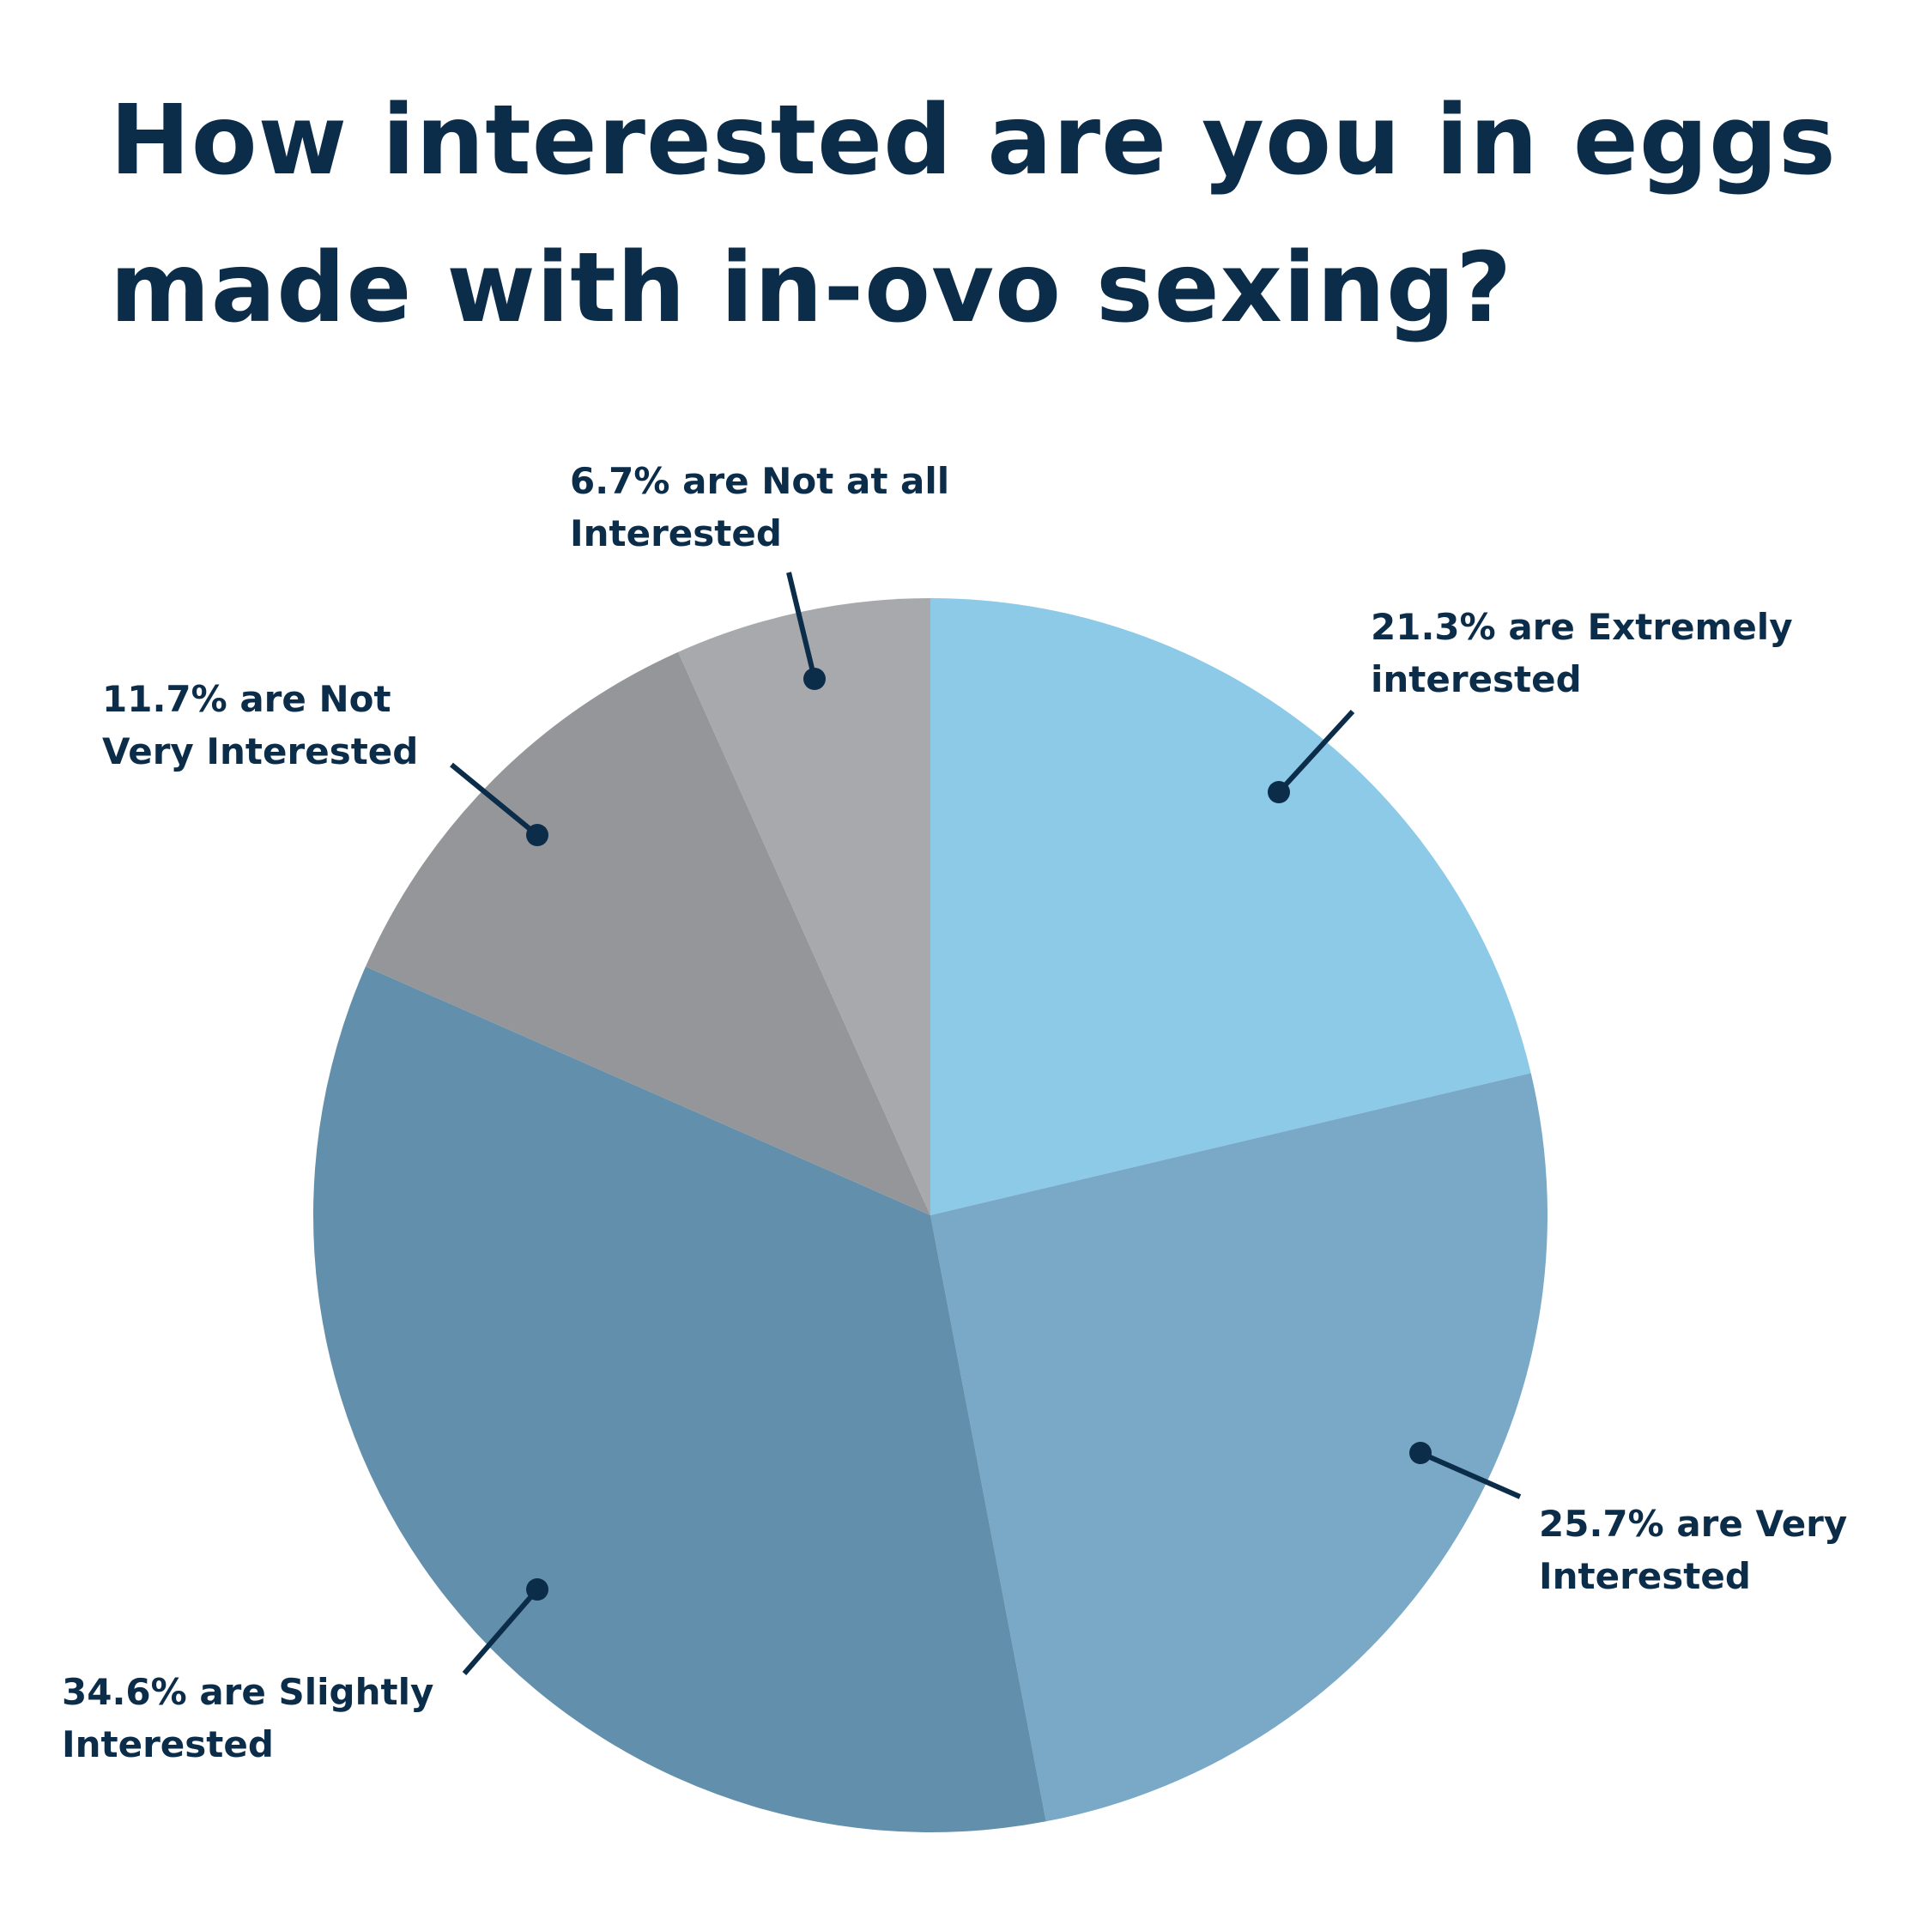 The image size is (1932, 1931). I want to click on data-label: 6.7% are Not at all Interested, so click(760, 507).